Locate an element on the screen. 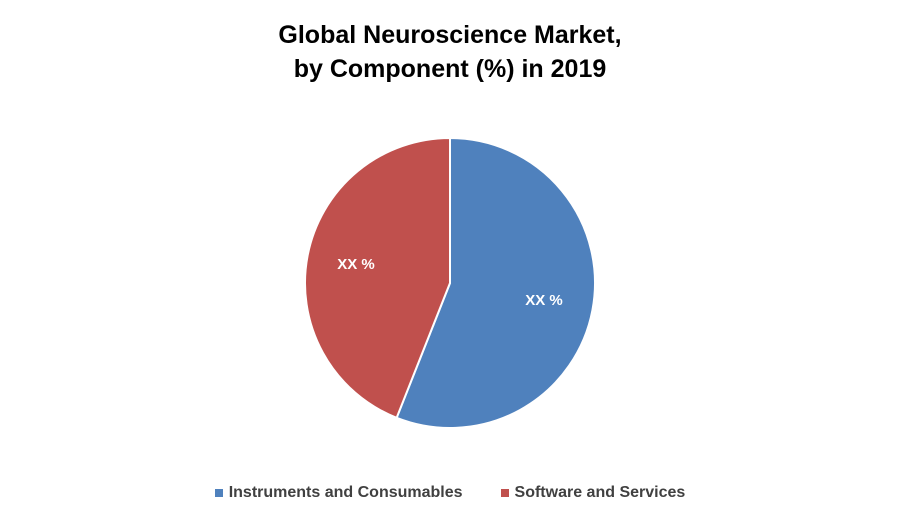 Image resolution: width=900 pixels, height=525 pixels. legend-swatch-instruments is located at coordinates (218, 493).